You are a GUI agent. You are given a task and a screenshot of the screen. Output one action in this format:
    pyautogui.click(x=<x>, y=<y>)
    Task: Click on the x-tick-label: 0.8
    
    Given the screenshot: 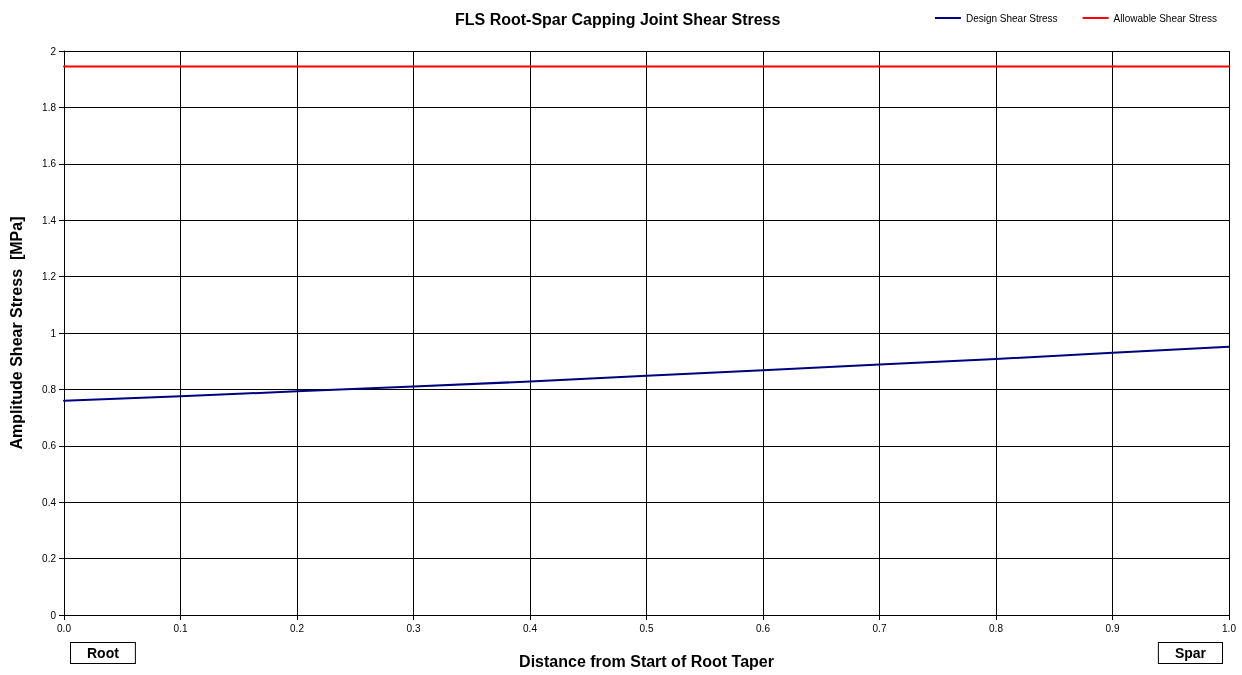 What is the action you would take?
    pyautogui.click(x=996, y=628)
    